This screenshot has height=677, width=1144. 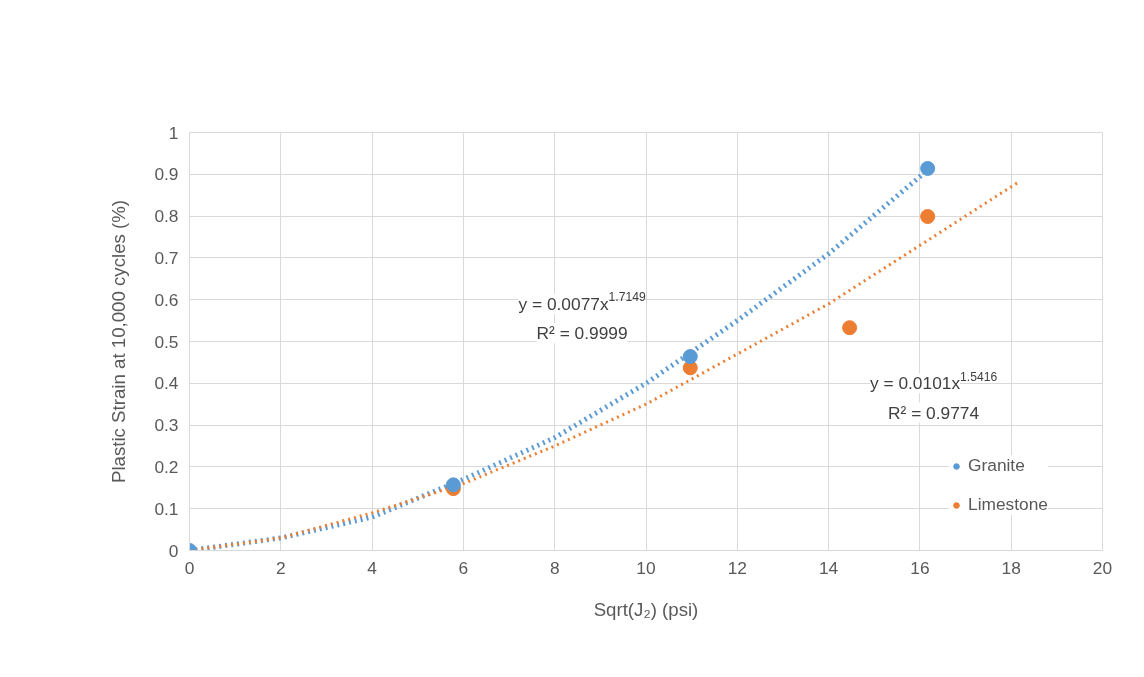 I want to click on y-tick-label: 0.1, so click(x=166, y=508).